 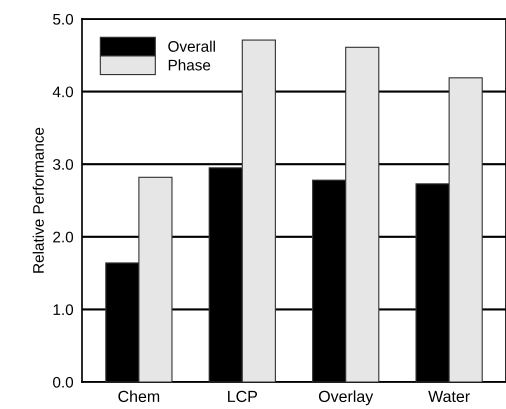 What do you see at coordinates (63, 92) in the screenshot?
I see `y-tick-label: 4.0` at bounding box center [63, 92].